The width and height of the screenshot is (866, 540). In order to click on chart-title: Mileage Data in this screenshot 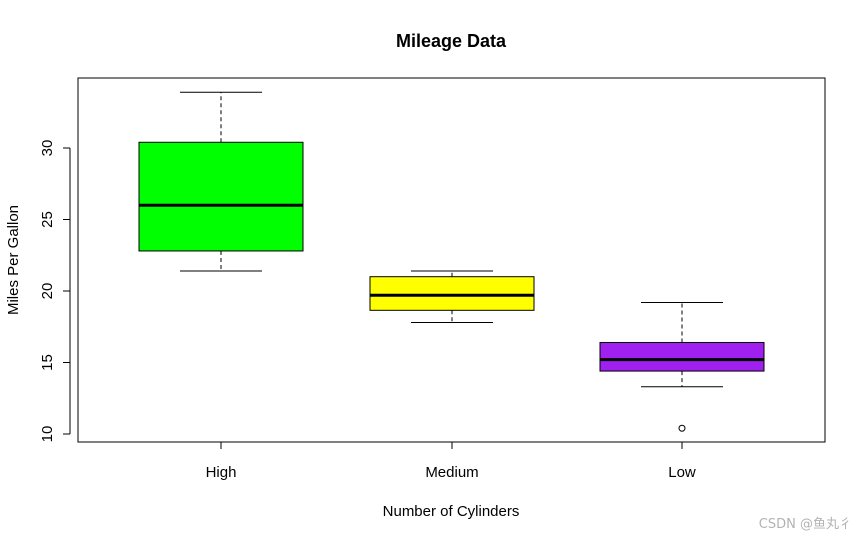, I will do `click(451, 41)`.